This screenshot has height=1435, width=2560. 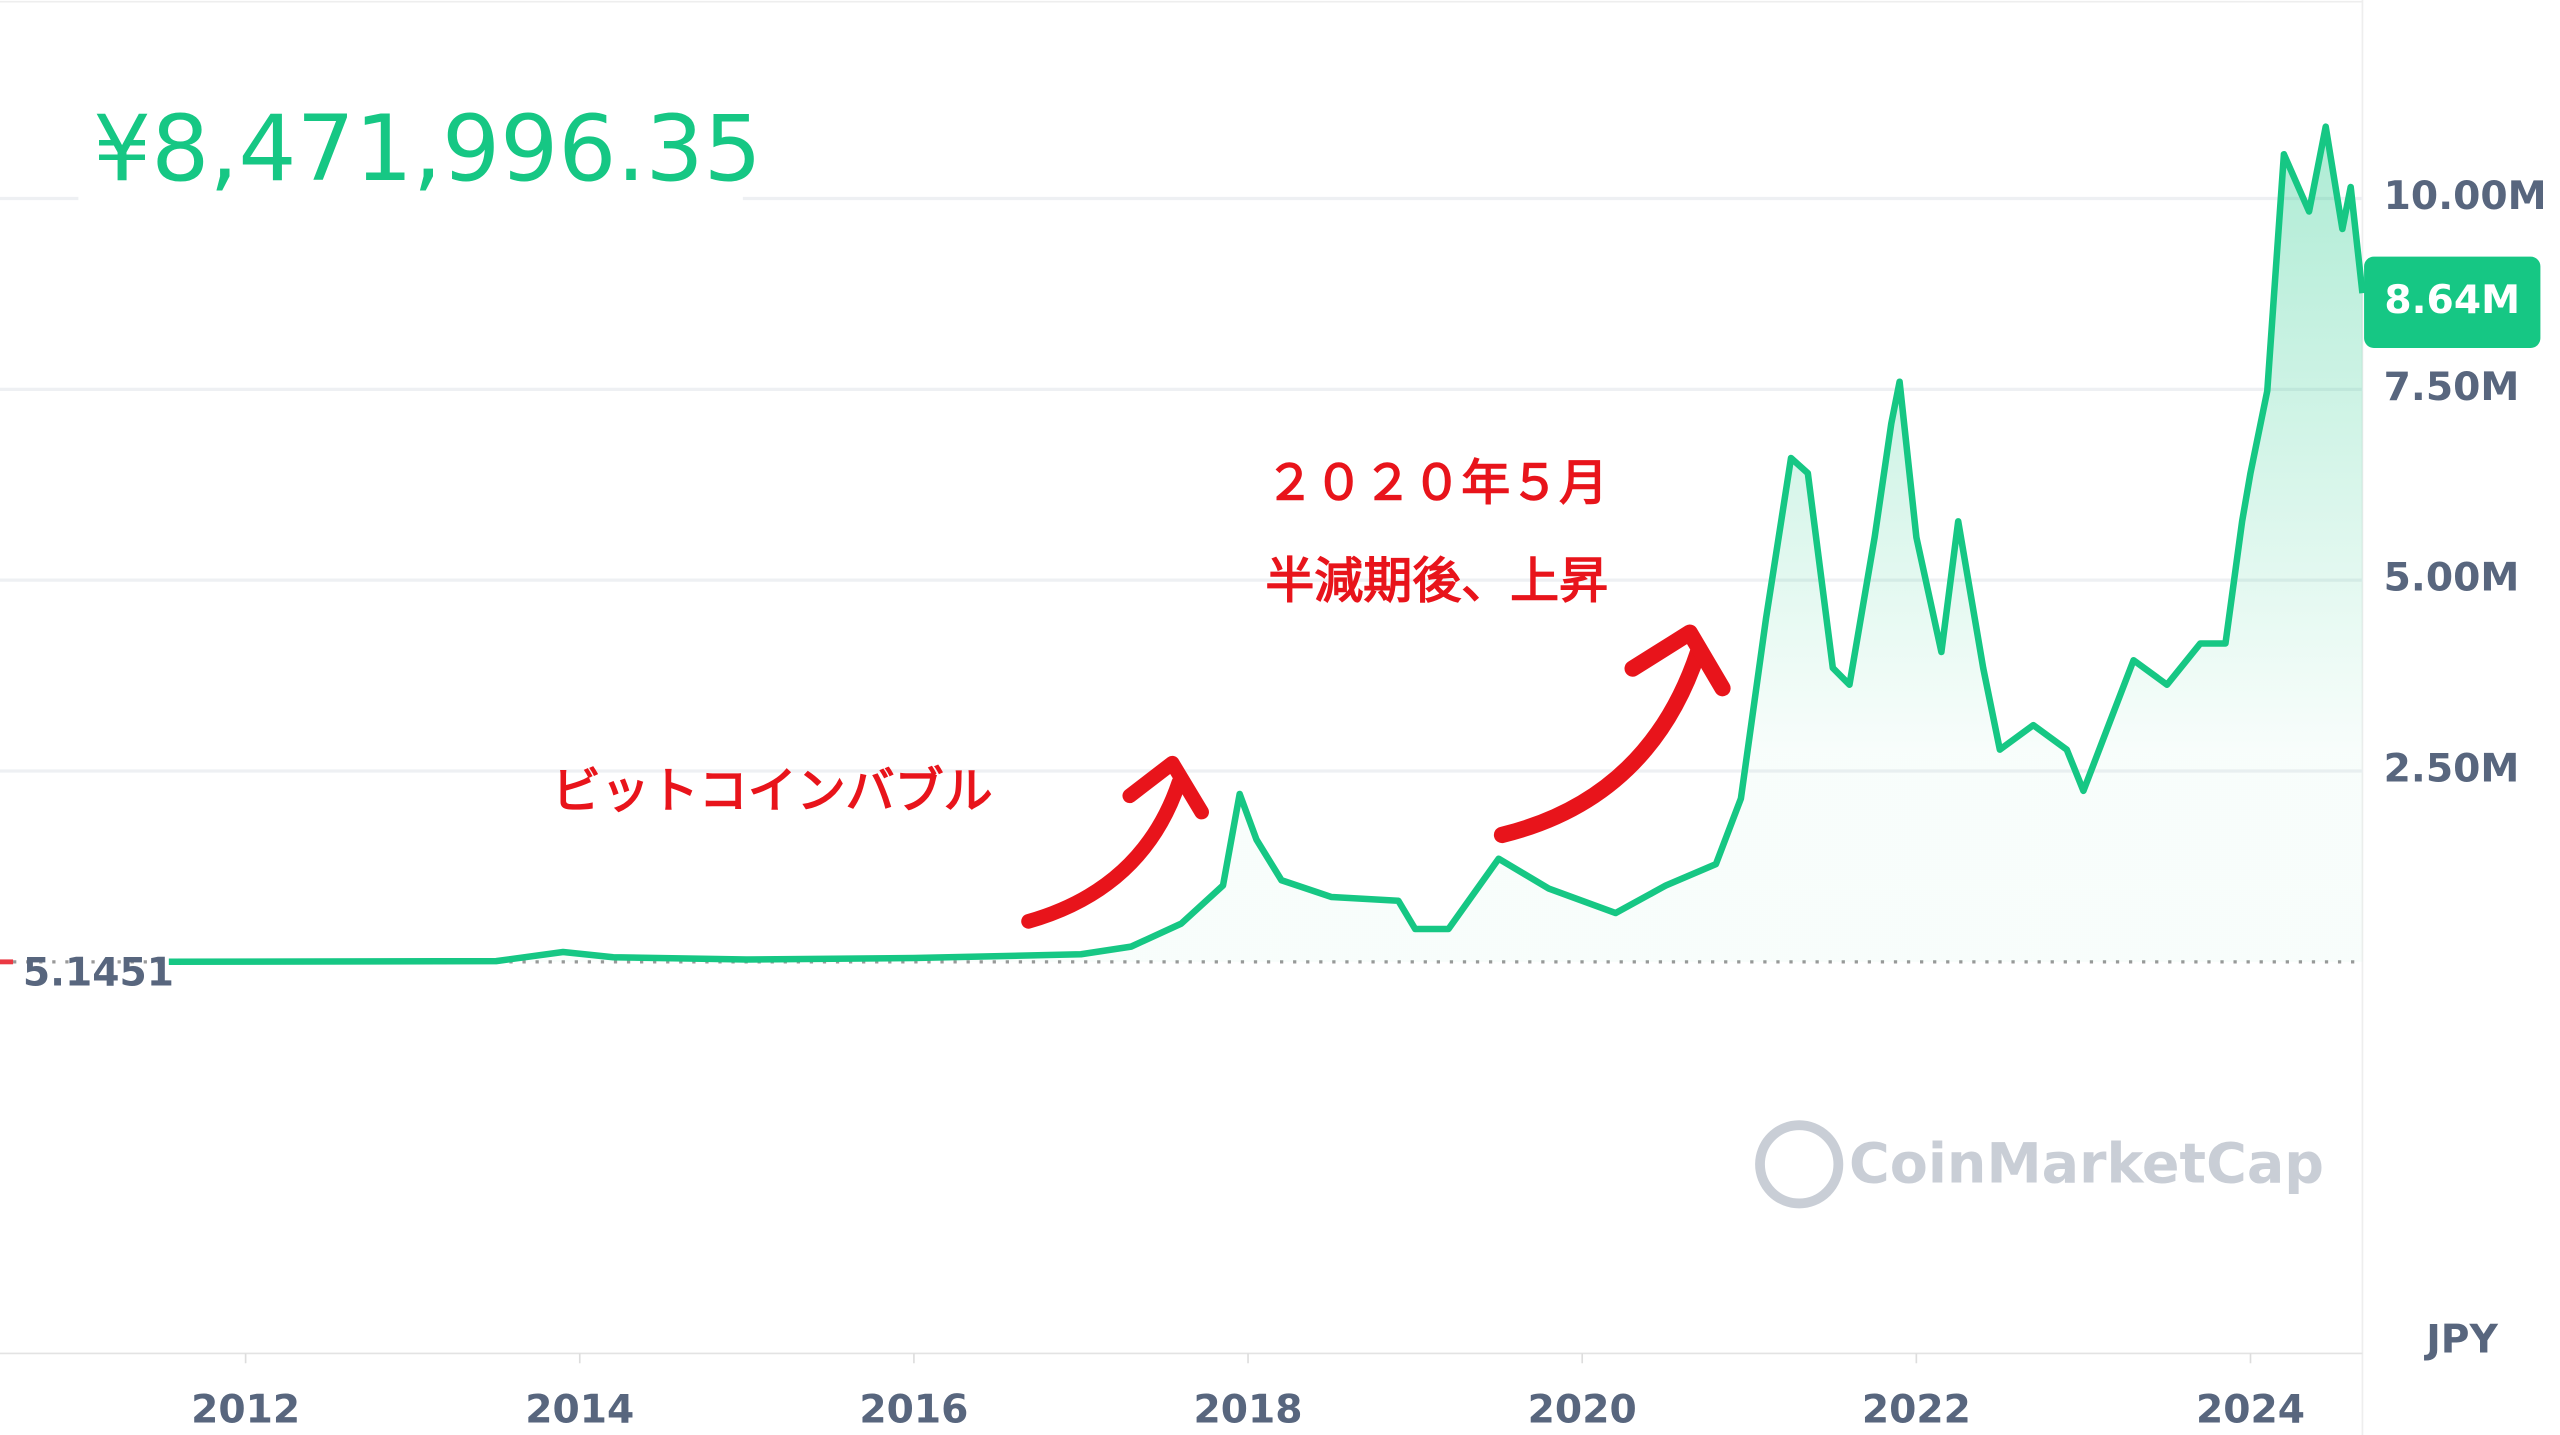 What do you see at coordinates (1436, 482) in the screenshot?
I see `annotation: ２０２０年５月` at bounding box center [1436, 482].